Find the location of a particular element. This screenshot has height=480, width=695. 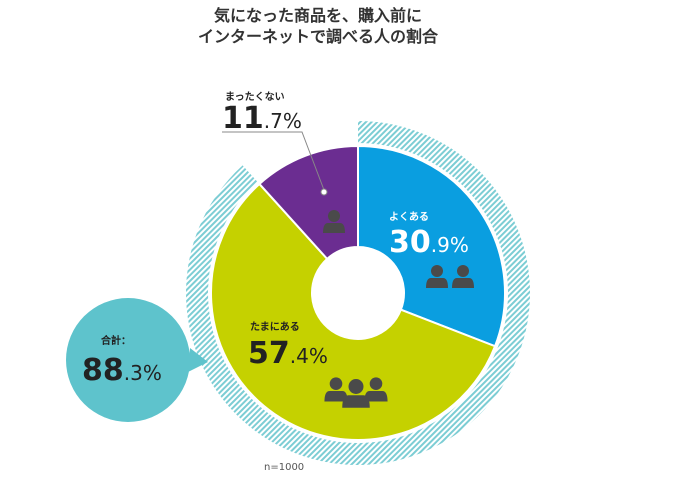

slice-value-mattaku: 11.7% is located at coordinates (262, 118).